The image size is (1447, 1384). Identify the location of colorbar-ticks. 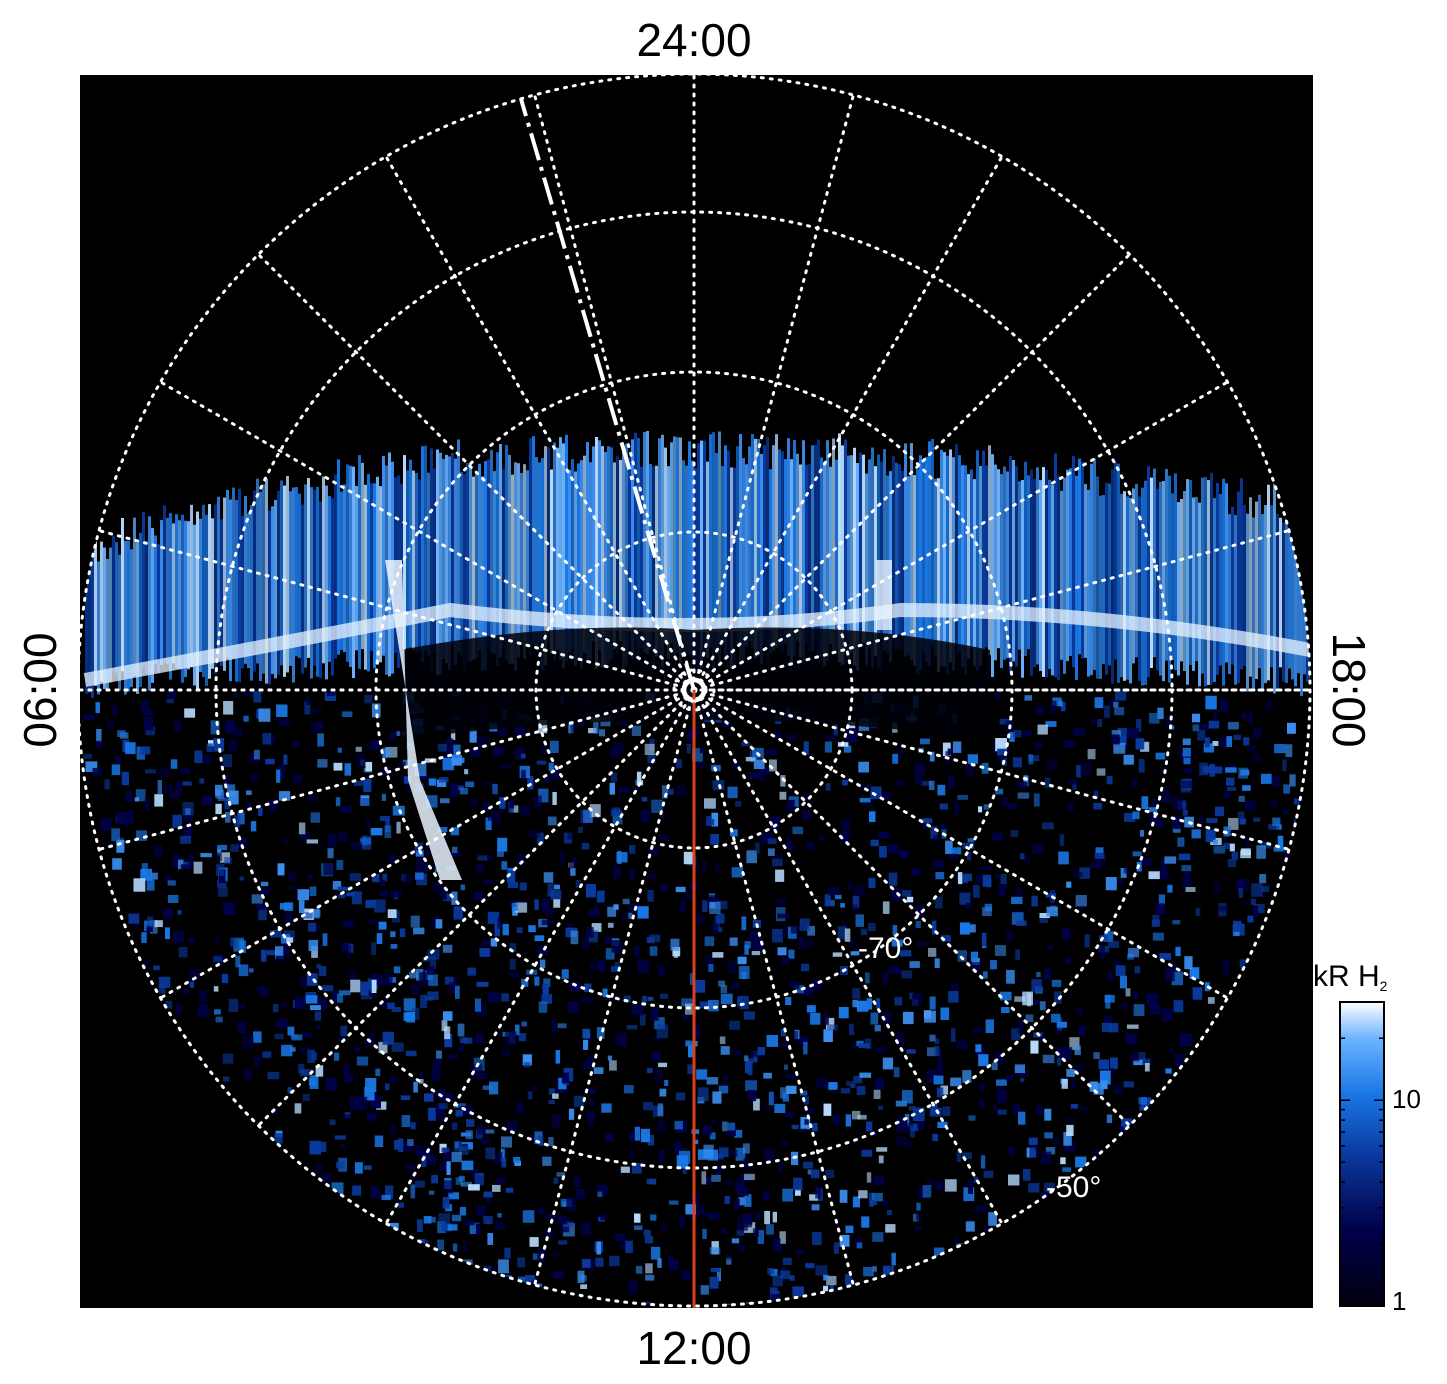
(1362, 1154).